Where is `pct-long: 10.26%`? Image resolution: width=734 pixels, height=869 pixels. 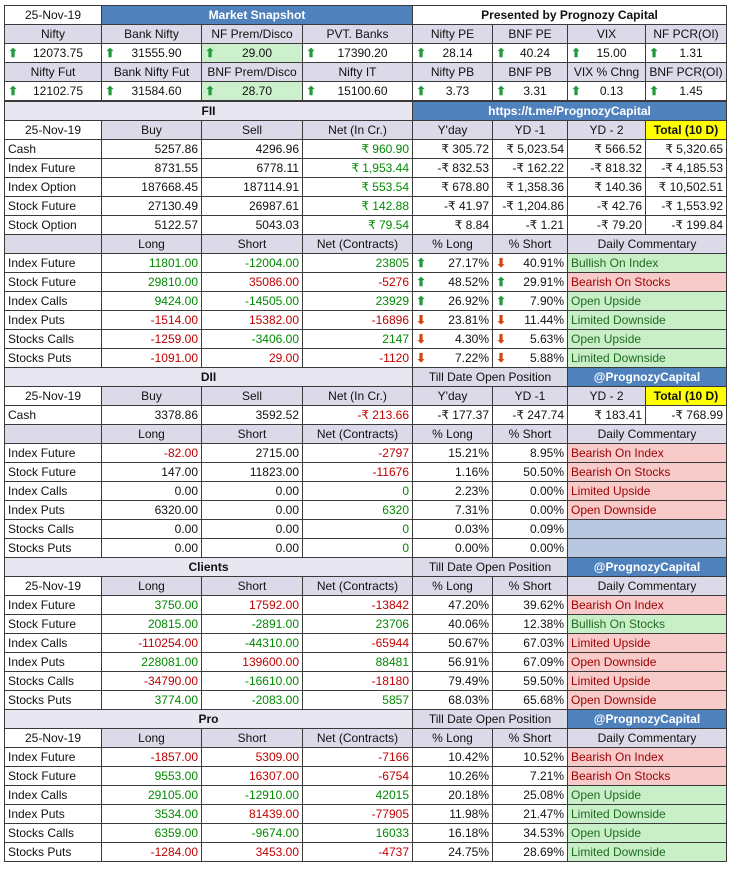 pct-long: 10.26% is located at coordinates (452, 776).